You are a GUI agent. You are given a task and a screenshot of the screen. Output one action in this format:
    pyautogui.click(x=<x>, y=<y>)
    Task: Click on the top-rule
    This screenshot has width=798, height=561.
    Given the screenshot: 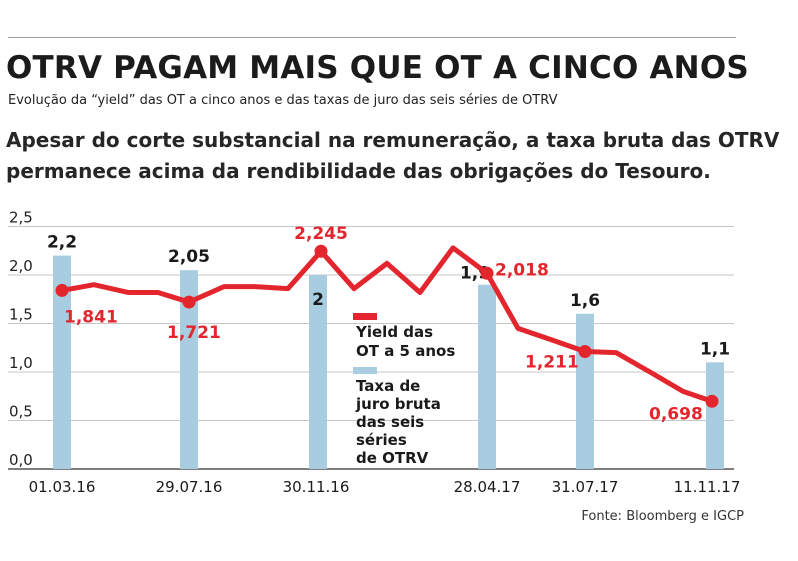 What is the action you would take?
    pyautogui.click(x=372, y=37)
    